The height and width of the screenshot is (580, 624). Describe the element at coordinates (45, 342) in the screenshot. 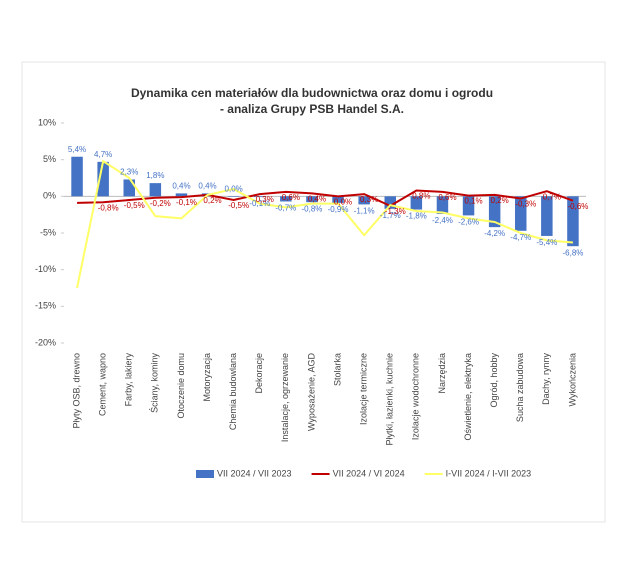

I see `y-tick-label: -20%` at that location.